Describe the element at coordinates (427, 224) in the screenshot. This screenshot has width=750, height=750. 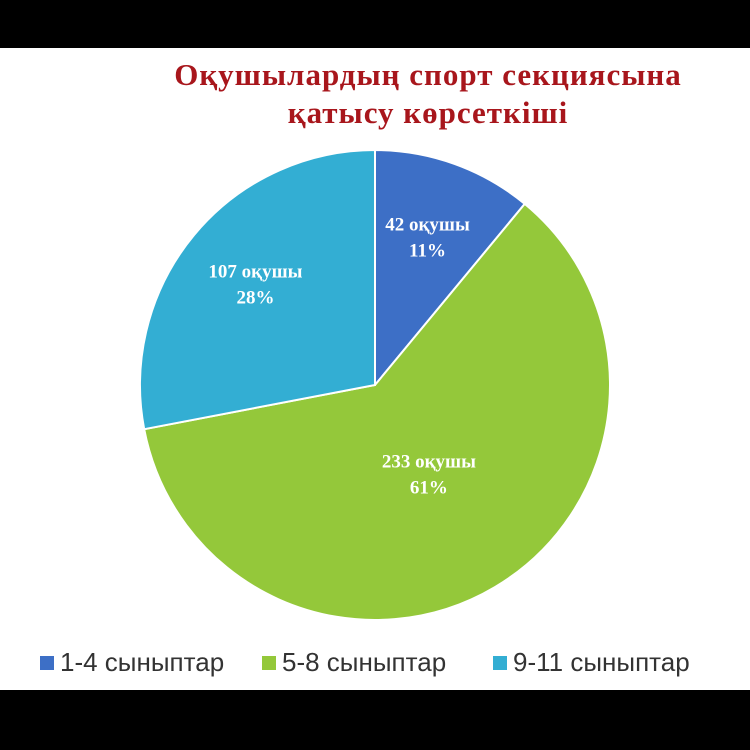
I see `data-label: 42 оқушы` at that location.